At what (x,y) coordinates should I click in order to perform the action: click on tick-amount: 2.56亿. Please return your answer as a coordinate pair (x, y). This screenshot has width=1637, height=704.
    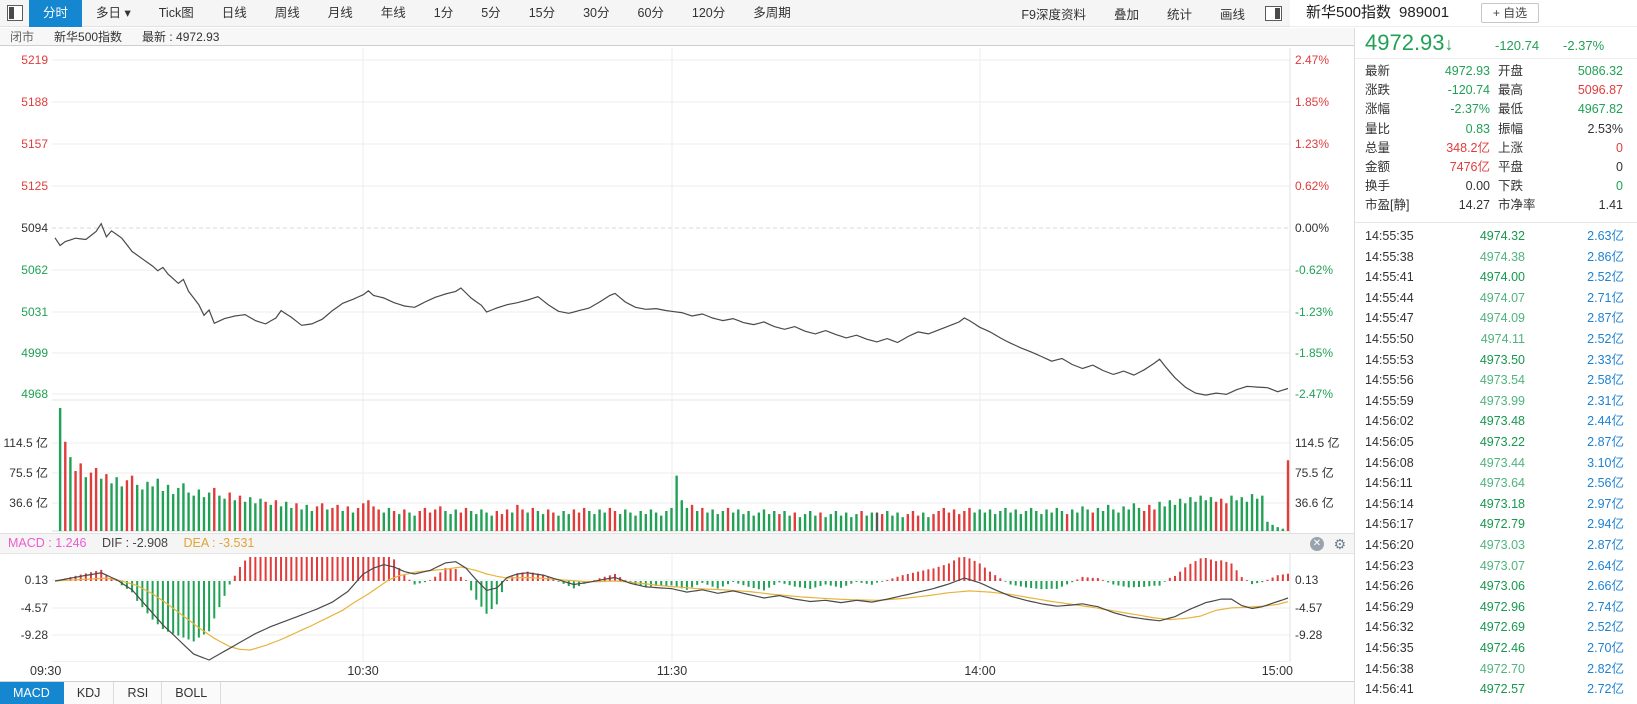
    Looking at the image, I should click on (1605, 483).